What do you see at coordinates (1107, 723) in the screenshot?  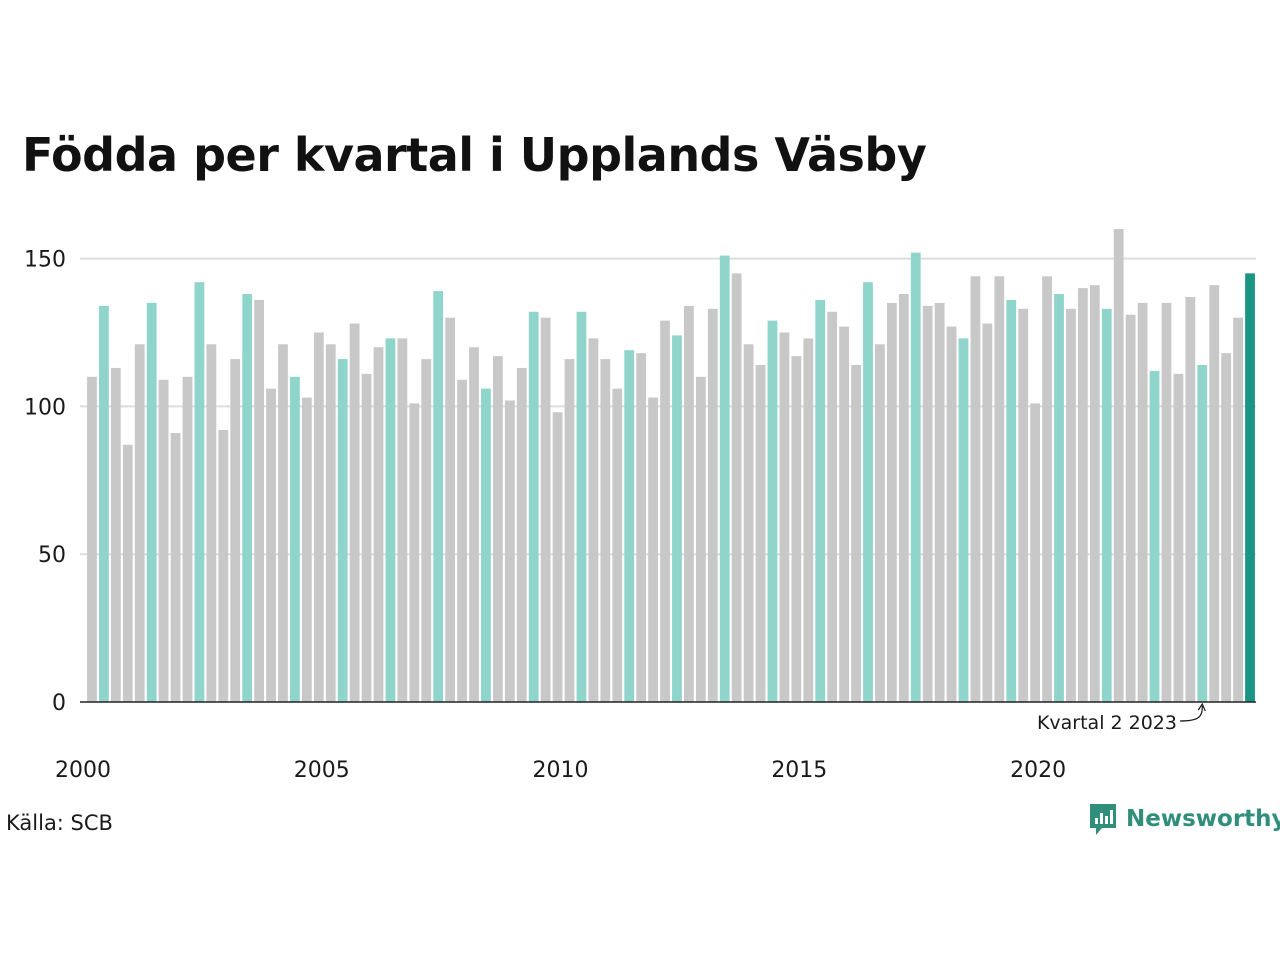 I see `annotation-label: Kvartal 2 2023` at bounding box center [1107, 723].